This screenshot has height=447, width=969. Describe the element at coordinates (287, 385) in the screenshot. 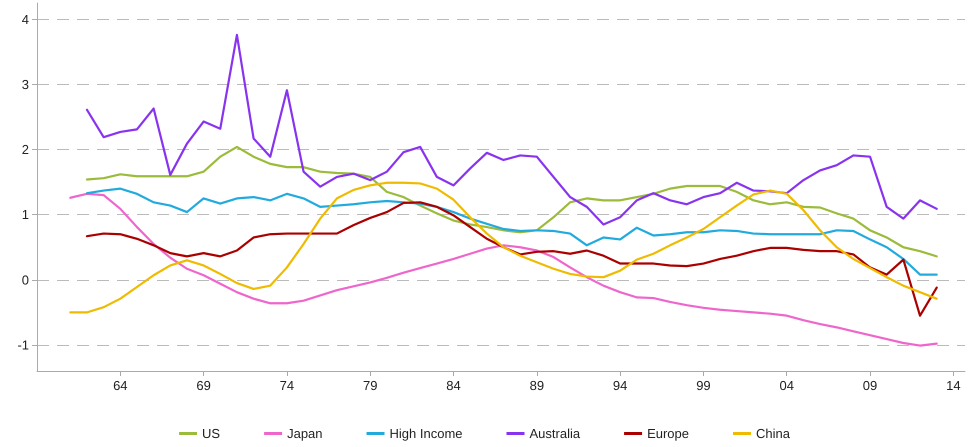

I see `x-tick-label: 74` at that location.